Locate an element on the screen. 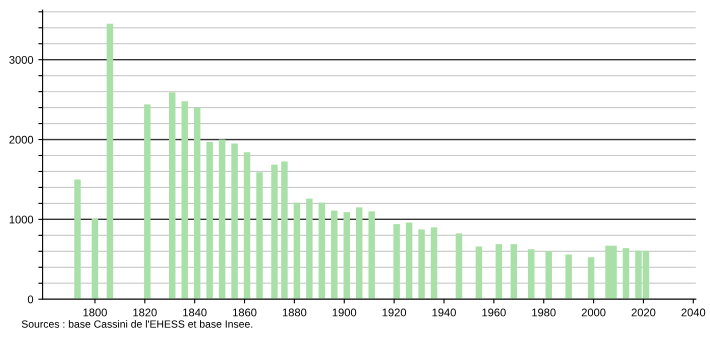 The height and width of the screenshot is (340, 710). x-tick-label: 2000 is located at coordinates (594, 312).